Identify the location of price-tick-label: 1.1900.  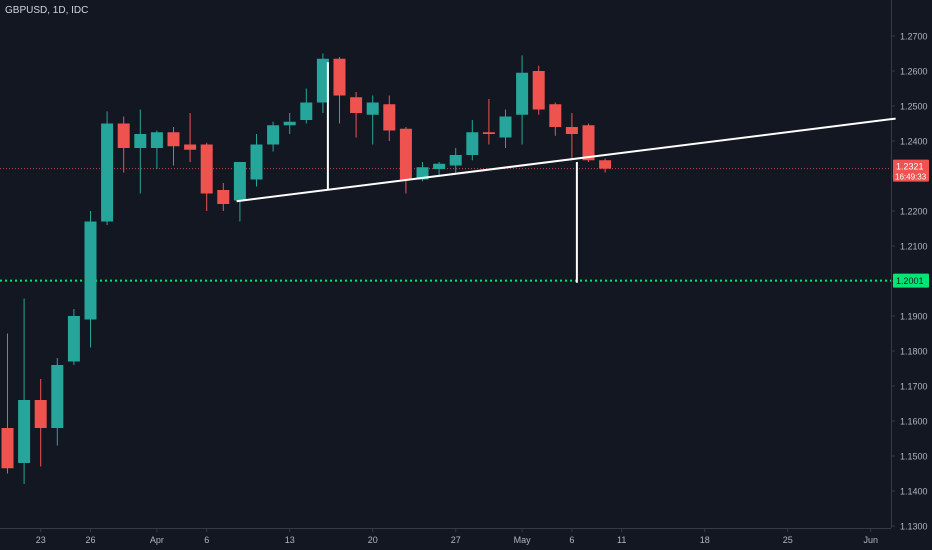
(914, 317).